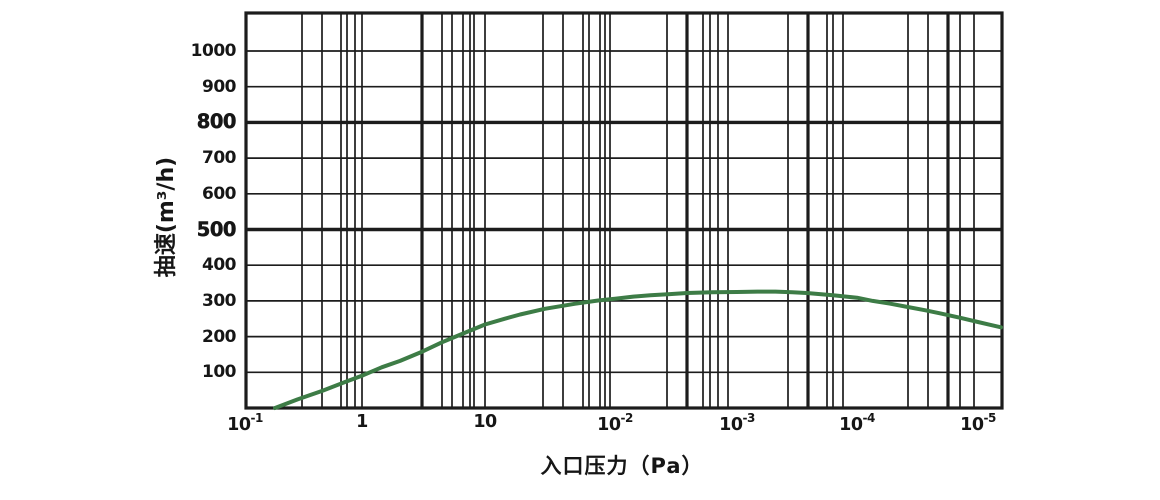 Image resolution: width=1160 pixels, height=500 pixels. I want to click on x-tick-exponent: -4, so click(869, 418).